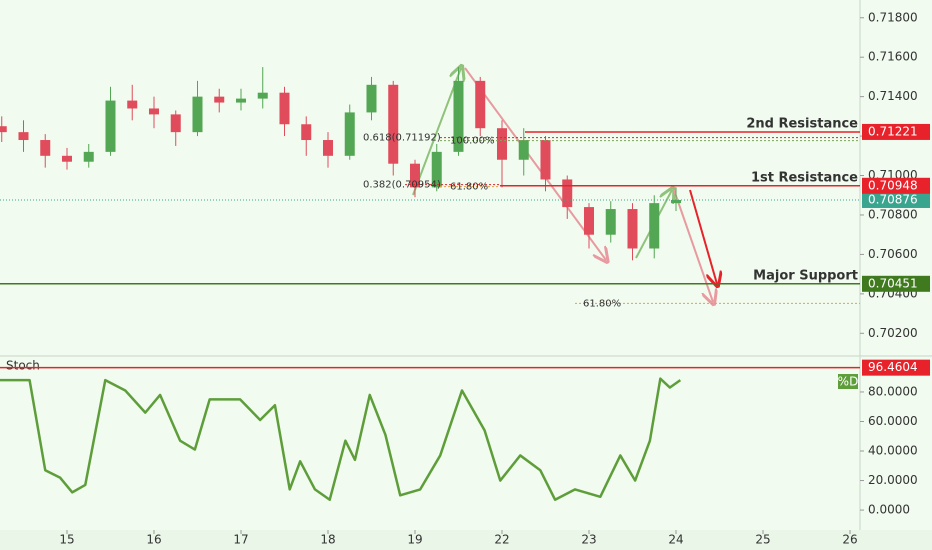 This screenshot has height=550, width=932. Describe the element at coordinates (893, 283) in the screenshot. I see `level-tag-label: 0.70451` at that location.